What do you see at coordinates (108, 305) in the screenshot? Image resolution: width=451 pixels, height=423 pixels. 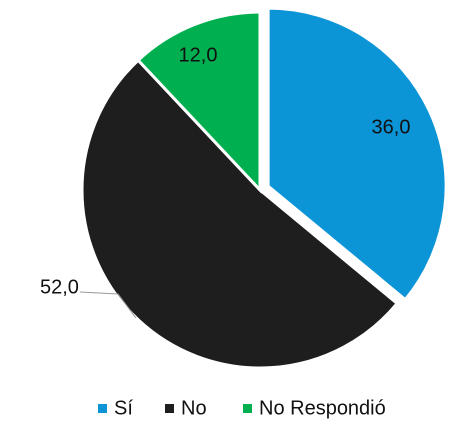 I see `leader-line` at bounding box center [108, 305].